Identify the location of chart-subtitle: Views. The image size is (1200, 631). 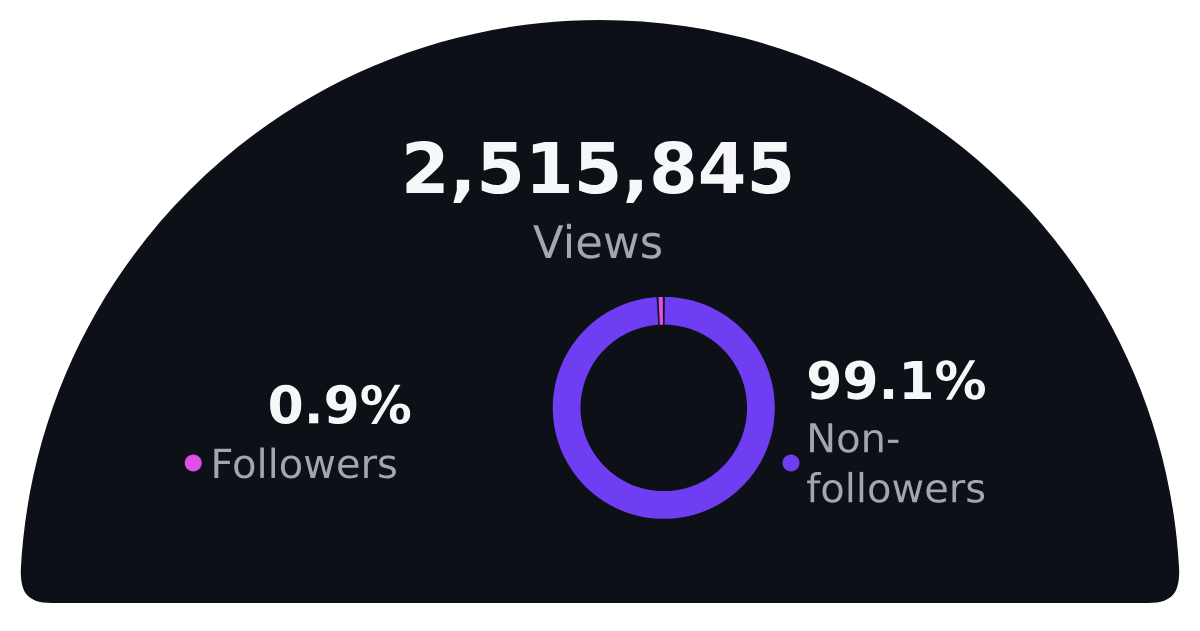
(597, 241).